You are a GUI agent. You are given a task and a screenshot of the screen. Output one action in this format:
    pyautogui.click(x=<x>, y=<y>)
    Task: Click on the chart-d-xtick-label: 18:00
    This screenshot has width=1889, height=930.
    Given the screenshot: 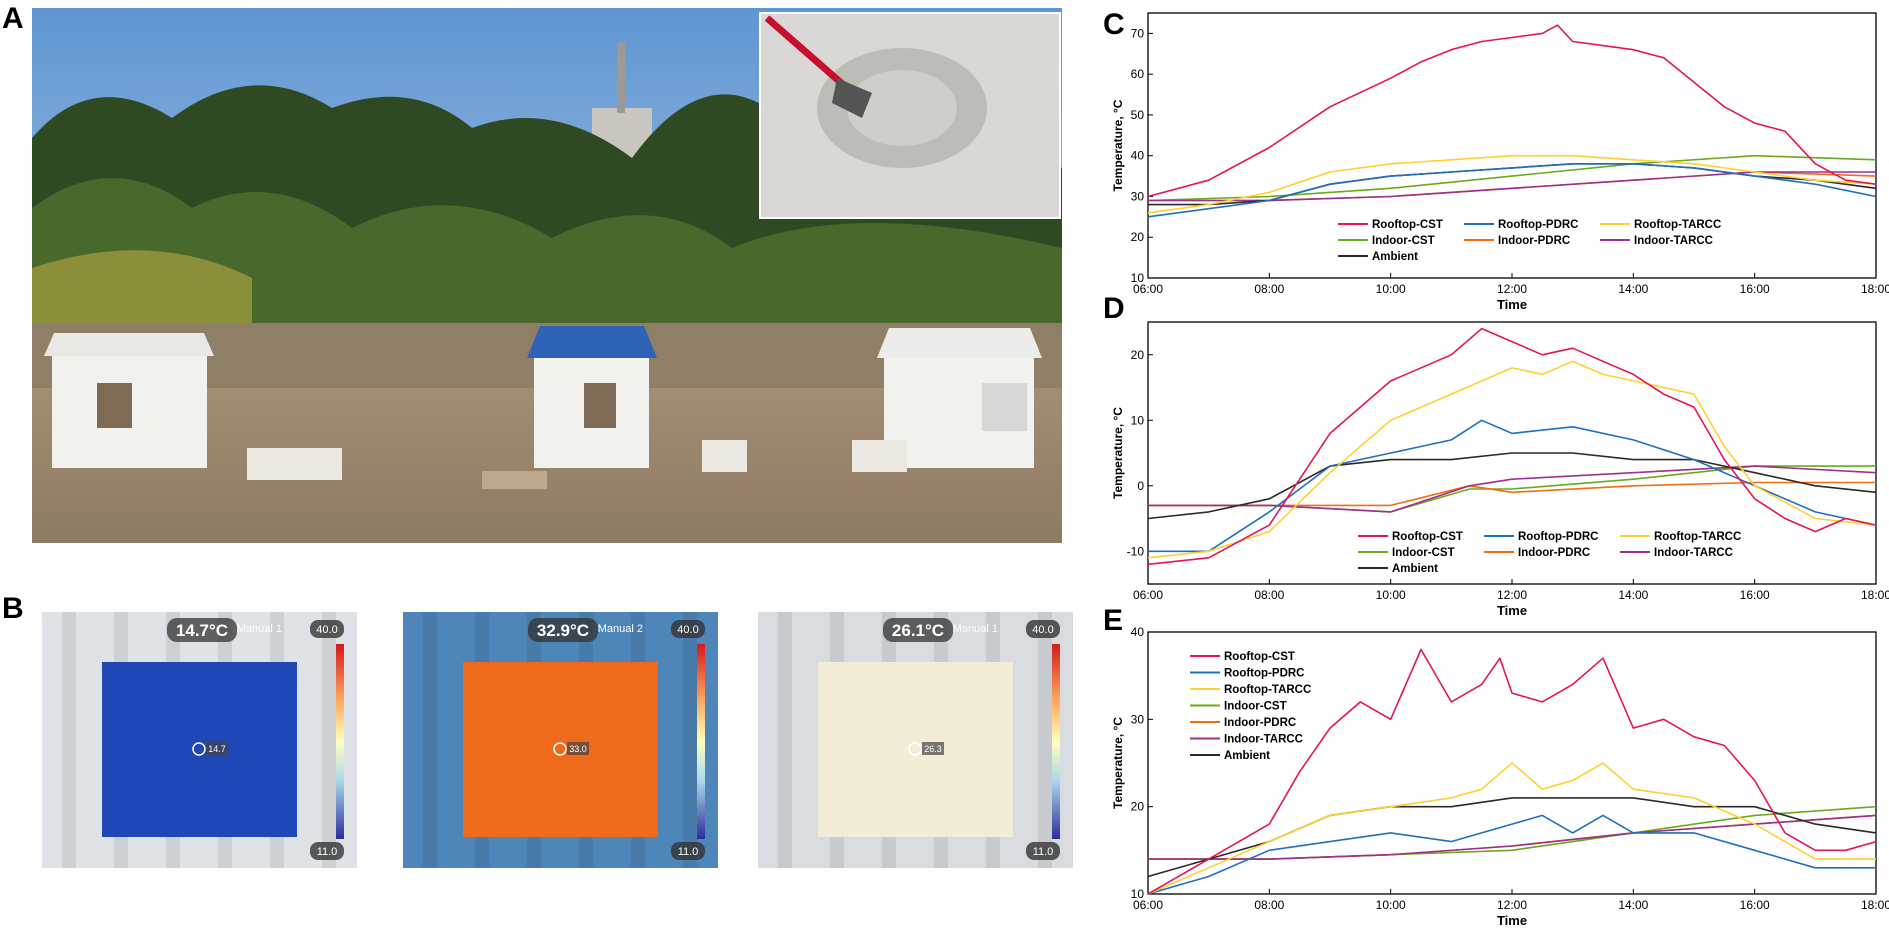 What is the action you would take?
    pyautogui.click(x=1875, y=595)
    